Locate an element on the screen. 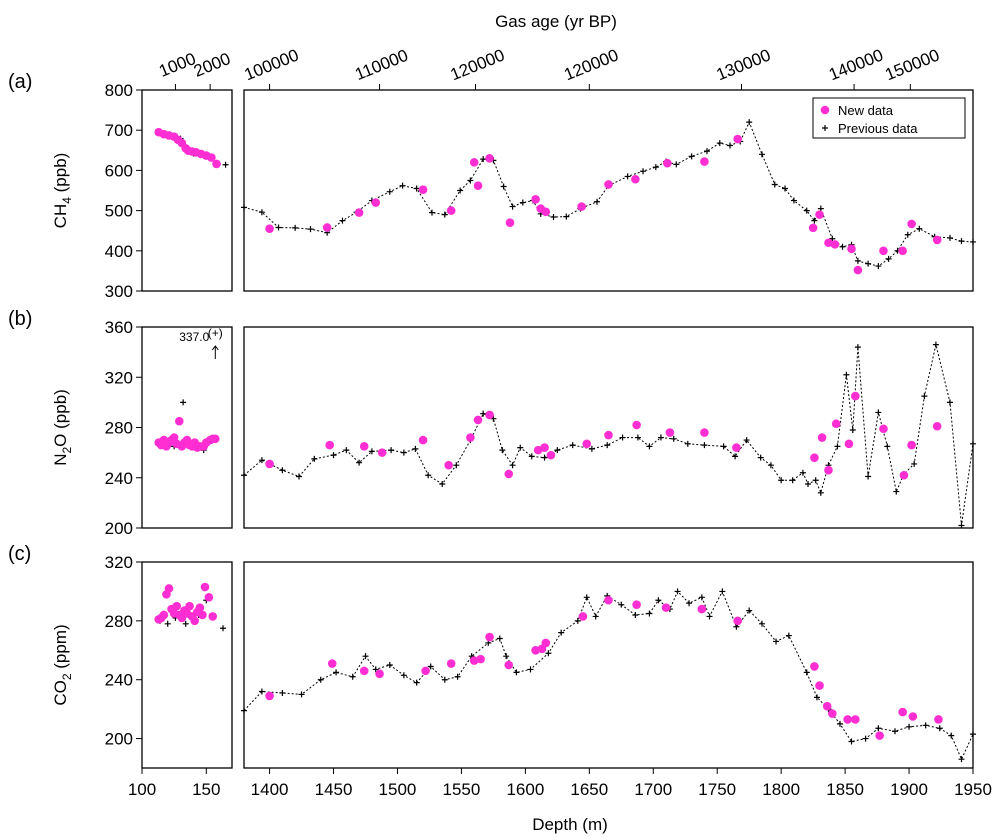 The width and height of the screenshot is (996, 837). panel-1-y-tick-label: 360 is located at coordinates (119, 327).